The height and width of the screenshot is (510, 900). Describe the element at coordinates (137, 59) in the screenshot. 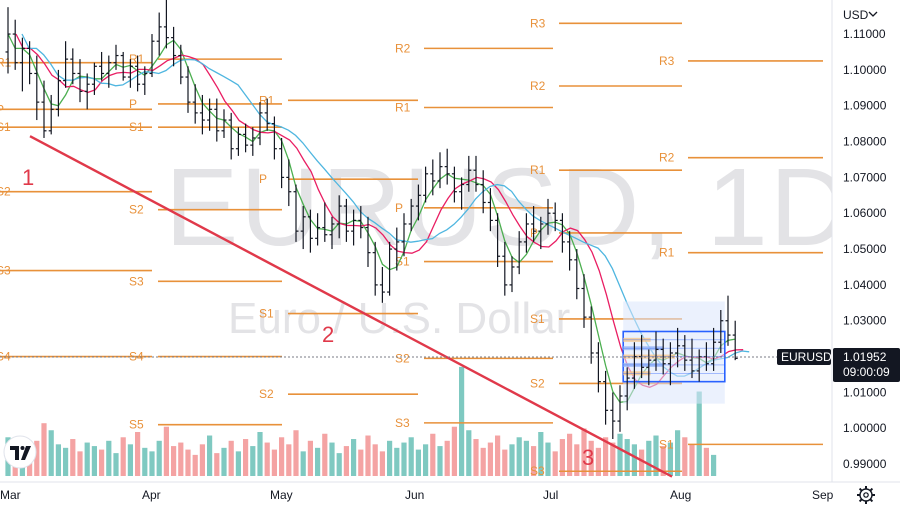

I see `pivot-label: R1` at that location.